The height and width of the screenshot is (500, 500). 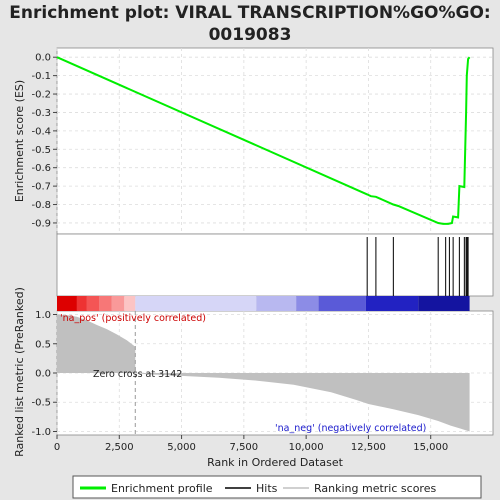 What do you see at coordinates (44, 141) in the screenshot?
I see `es-y-ticks: 0.0 -0.1 -0.2 -0.3 -0.4 -0.5 -0.6 -0.7 -0.8 -0.9` at bounding box center [44, 141].